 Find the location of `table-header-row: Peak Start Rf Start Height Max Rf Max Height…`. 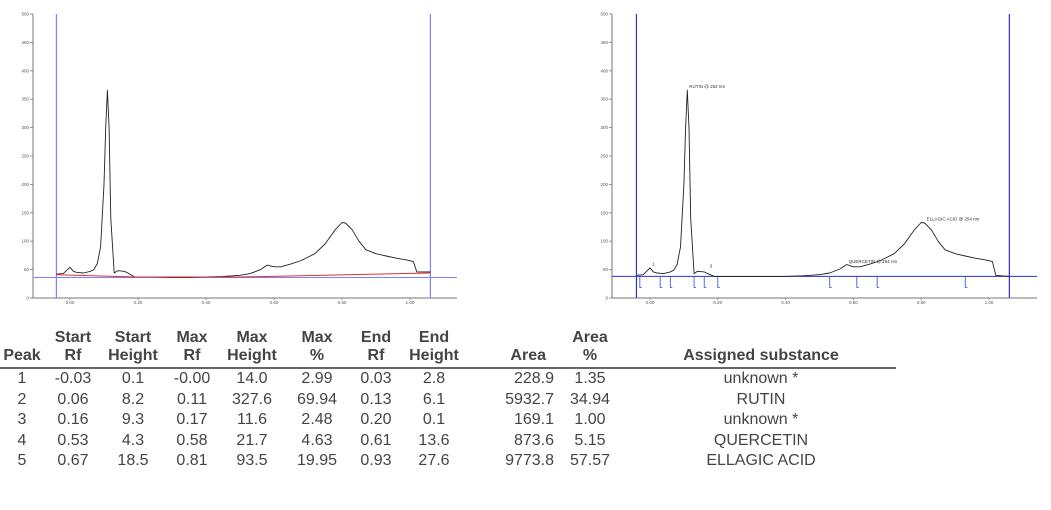

table-header-row: Peak Start Rf Start Height Max Rf Max Height… is located at coordinates (448, 349).